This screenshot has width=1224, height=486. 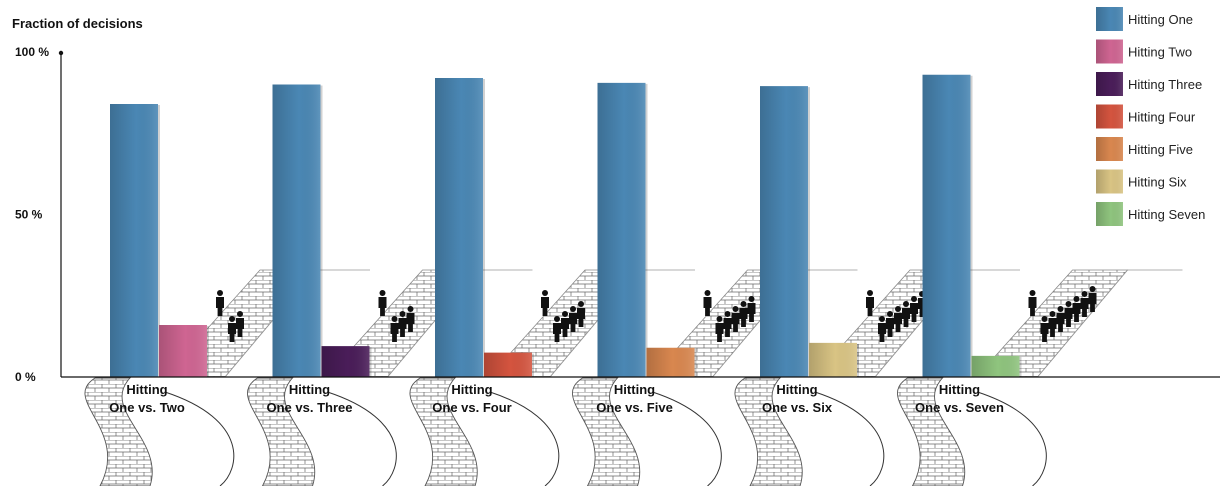 I want to click on category-label-line2: One vs. Seven, so click(x=959, y=407).